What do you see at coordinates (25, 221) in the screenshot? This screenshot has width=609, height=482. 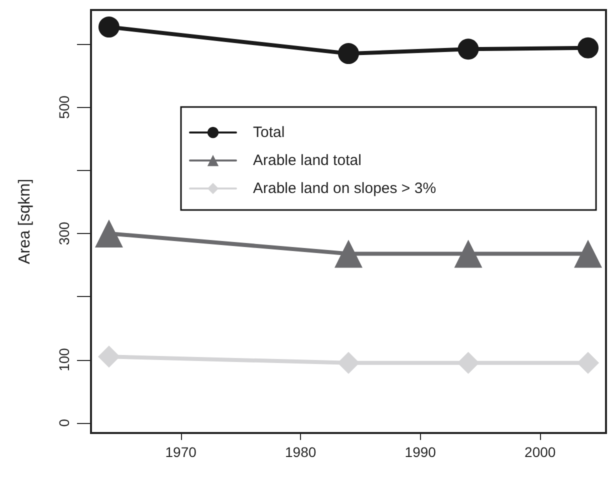 I see `y-axis-title: Area [sqkm]` at bounding box center [25, 221].